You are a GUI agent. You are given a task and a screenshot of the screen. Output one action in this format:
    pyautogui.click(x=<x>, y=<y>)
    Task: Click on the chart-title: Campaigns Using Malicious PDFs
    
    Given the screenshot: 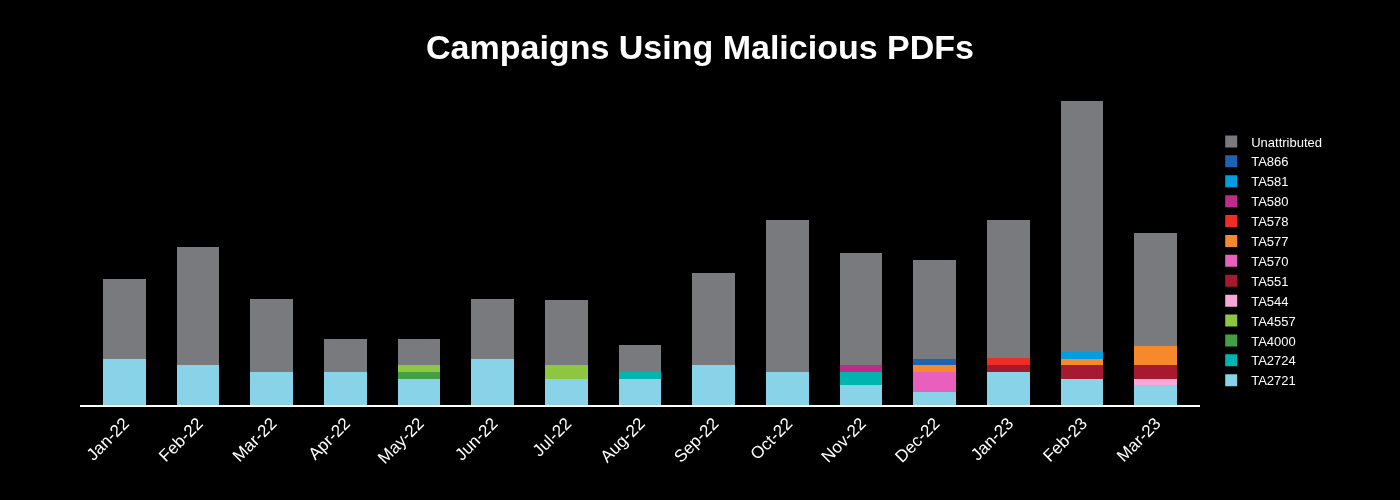 What is the action you would take?
    pyautogui.click(x=700, y=46)
    